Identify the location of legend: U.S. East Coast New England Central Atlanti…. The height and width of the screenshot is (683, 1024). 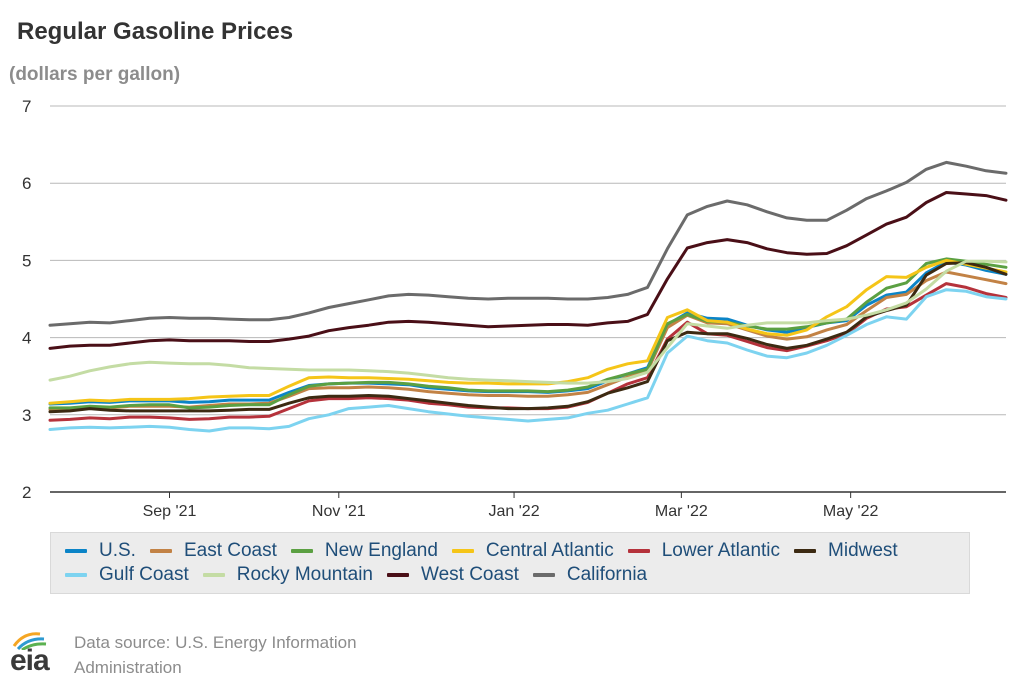
(510, 563).